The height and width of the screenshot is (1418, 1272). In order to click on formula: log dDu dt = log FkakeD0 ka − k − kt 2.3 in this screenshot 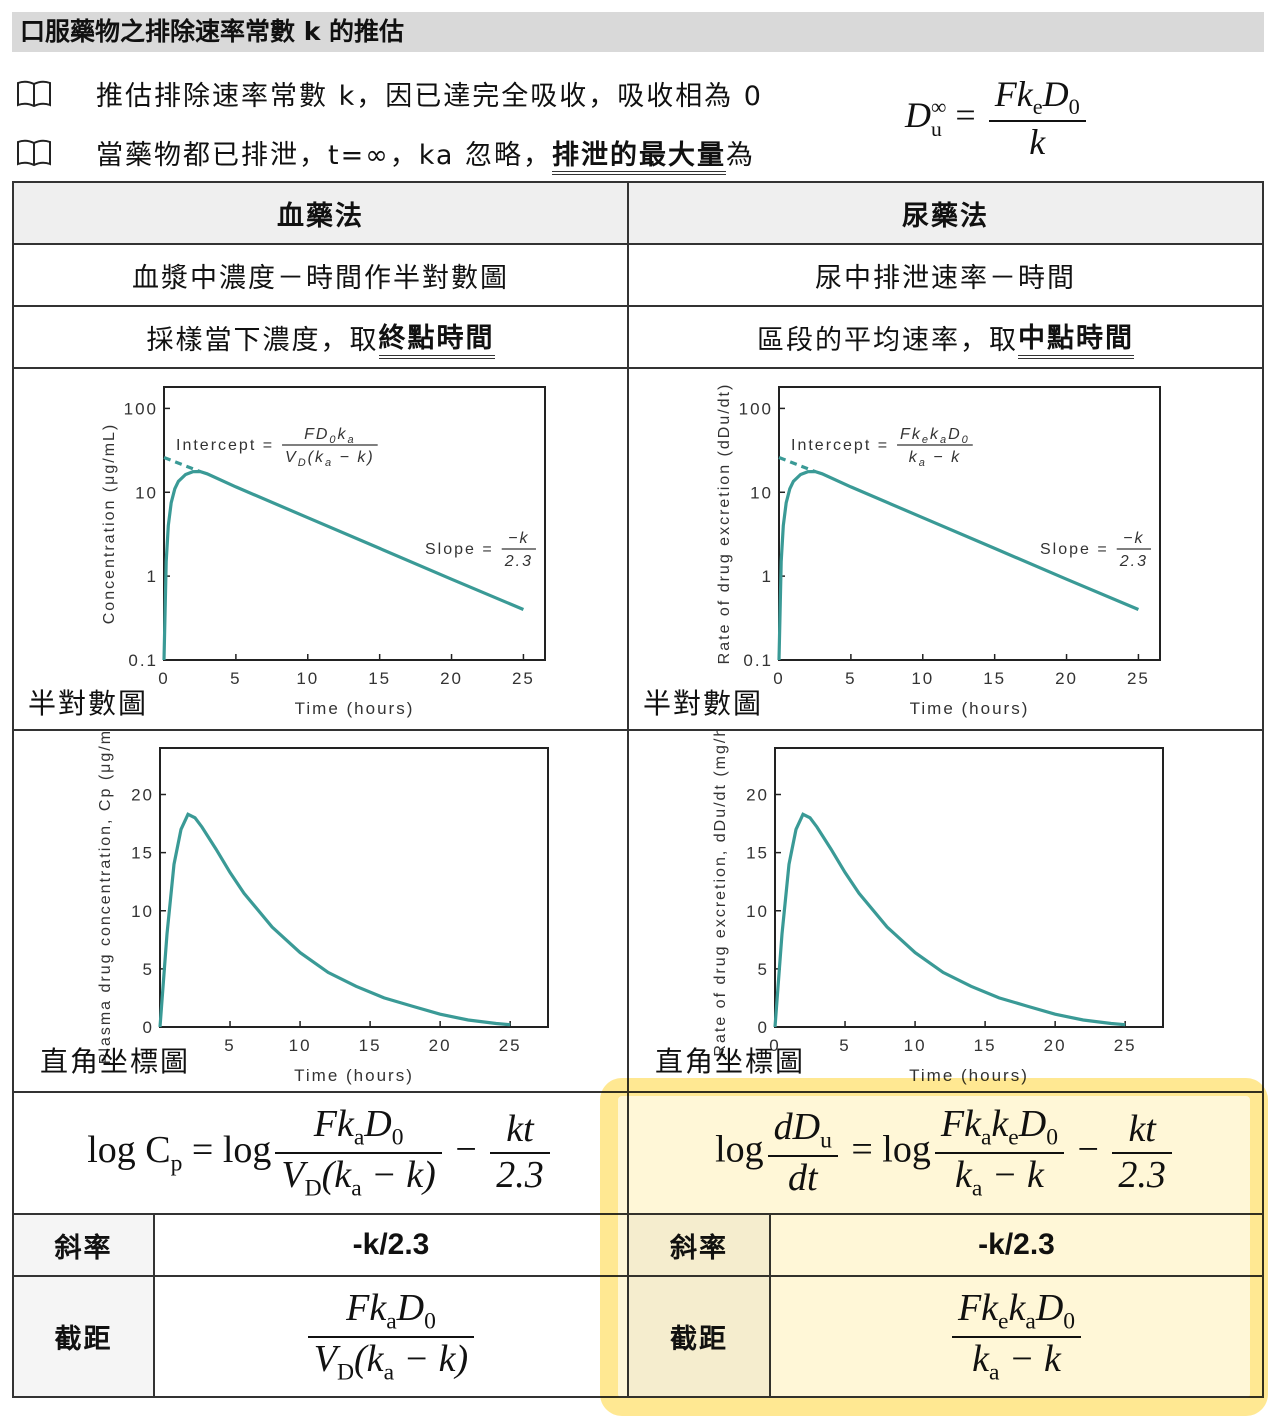, I will do `click(945, 1152)`.